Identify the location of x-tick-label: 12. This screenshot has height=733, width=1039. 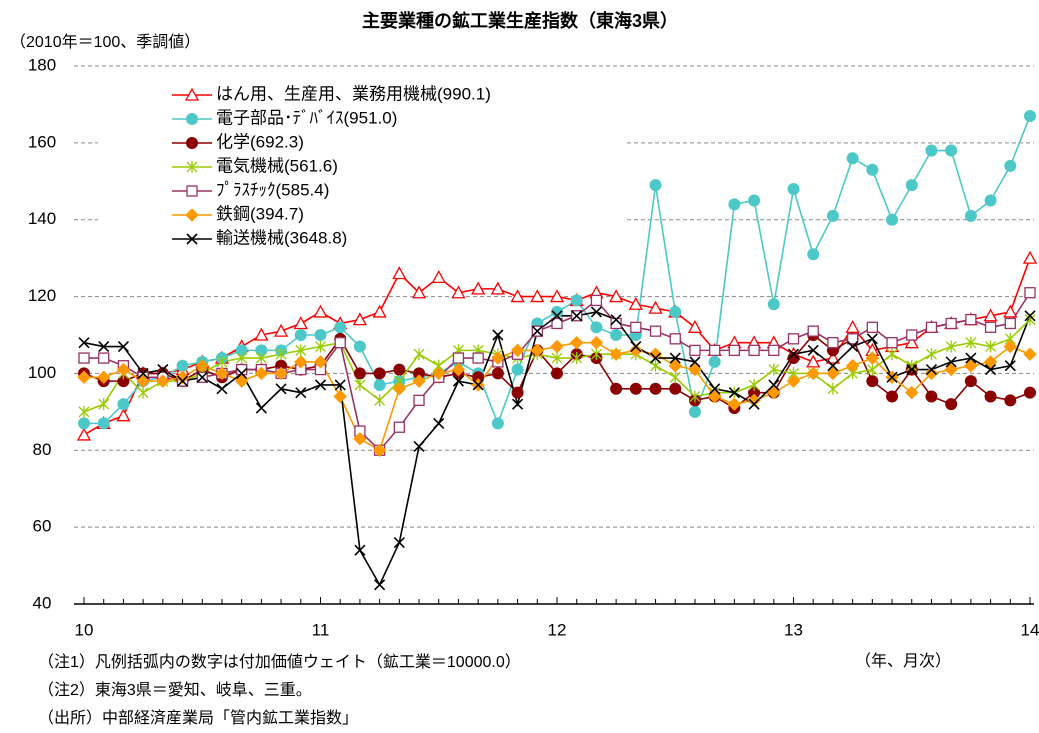
(557, 629).